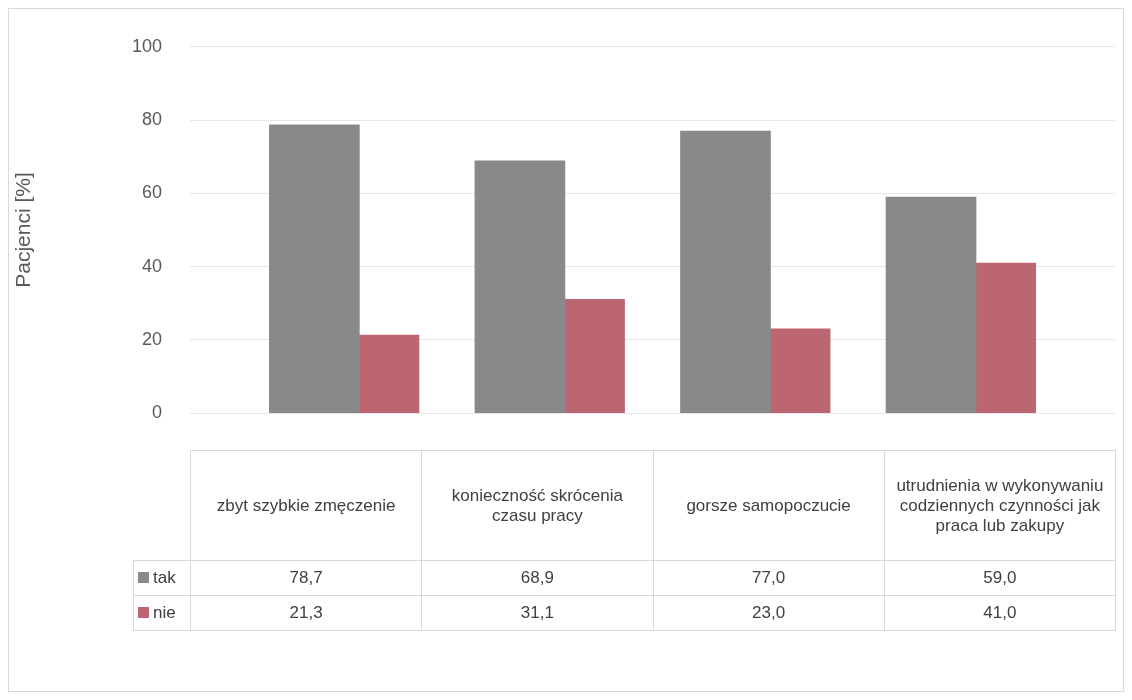 This screenshot has height=700, width=1132. What do you see at coordinates (537, 505) in the screenshot?
I see `x-tick-label: konieczność skrócenia czasu pracy` at bounding box center [537, 505].